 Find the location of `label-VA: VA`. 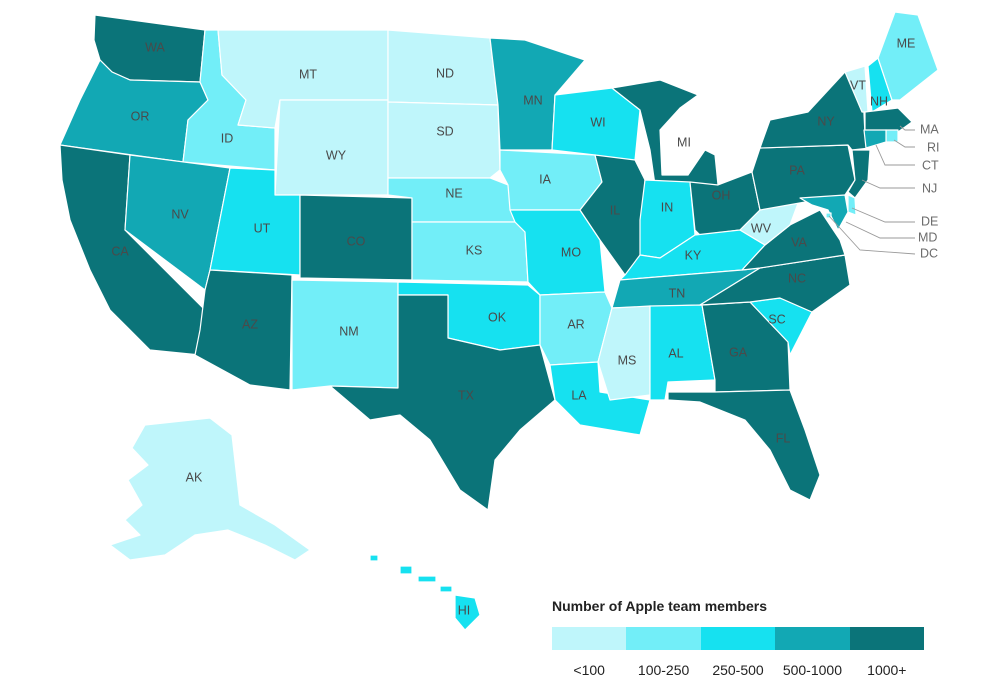

label-VA: VA is located at coordinates (799, 242).